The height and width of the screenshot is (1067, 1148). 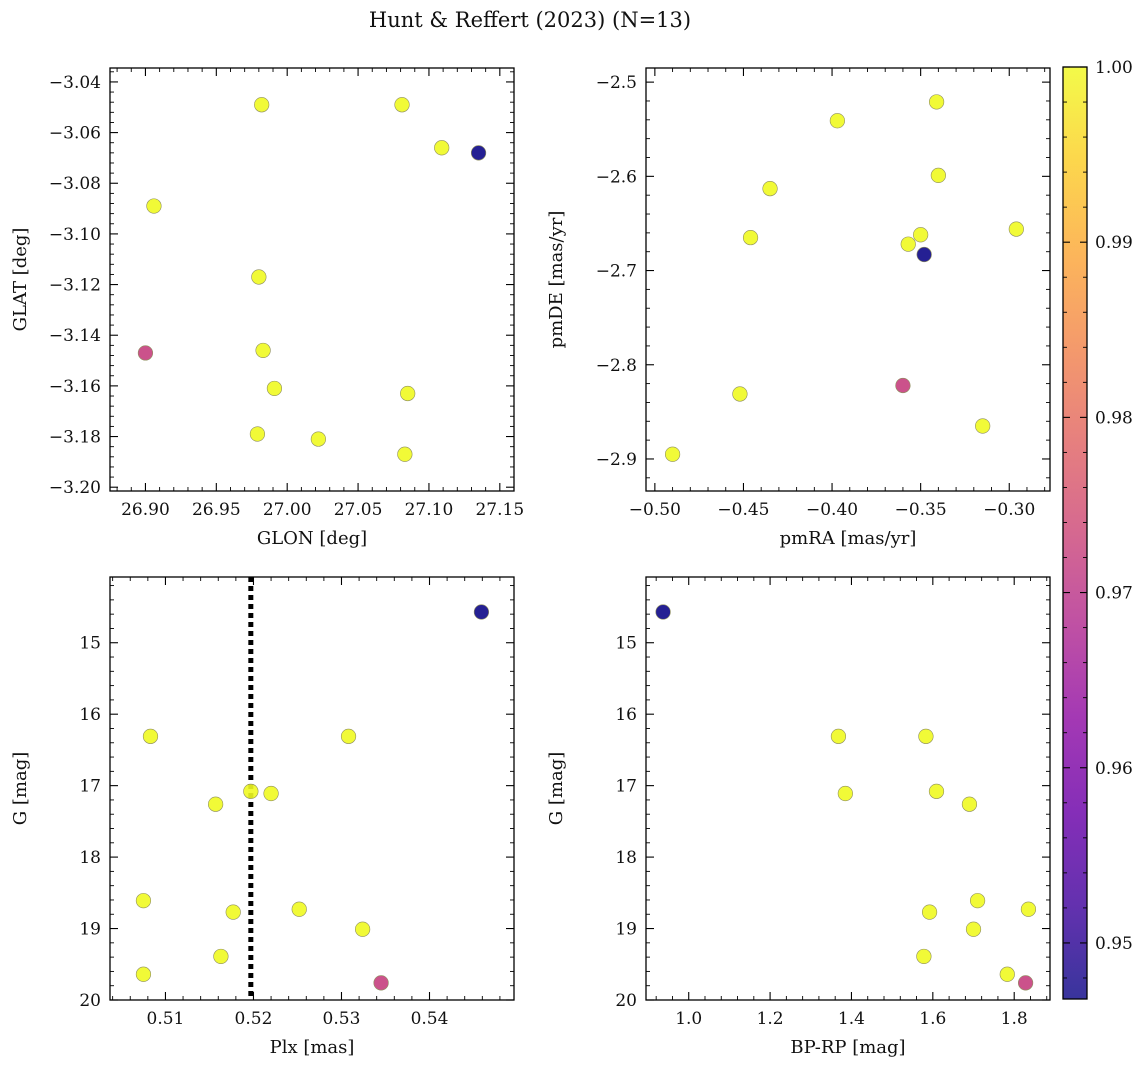 What do you see at coordinates (429, 510) in the screenshot?
I see `x-tick-label: 27.10` at bounding box center [429, 510].